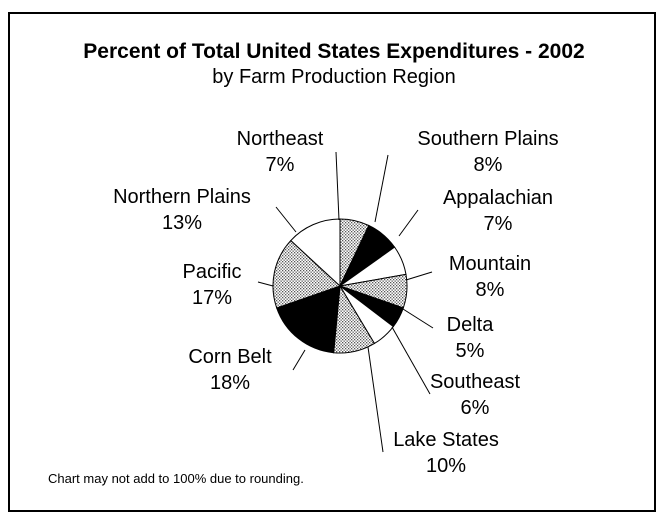 This screenshot has width=668, height=521. Describe the element at coordinates (487, 139) in the screenshot. I see `slice-label-southern-plains: Southern Plains` at that location.